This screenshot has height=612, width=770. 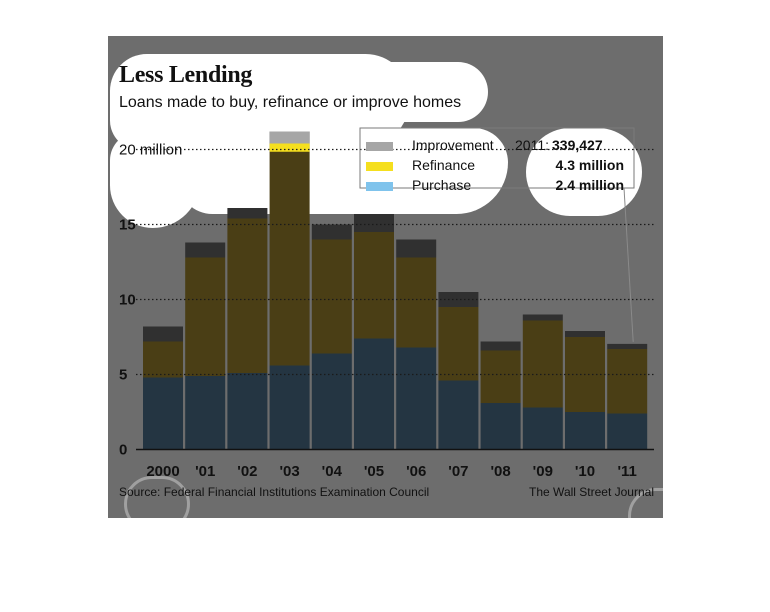 I want to click on legend-swatch-improvement, so click(x=379, y=146).